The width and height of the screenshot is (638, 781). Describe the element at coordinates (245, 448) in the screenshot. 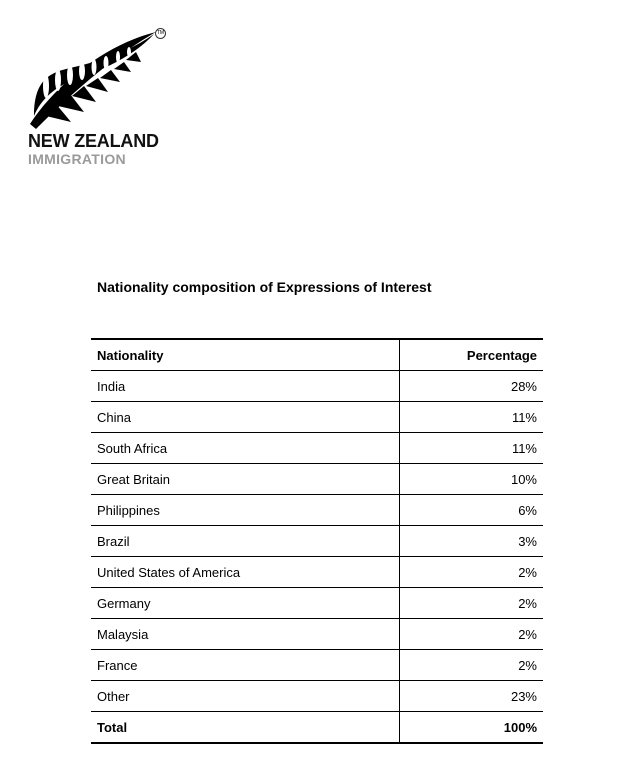

I see `nationality-cell: South Africa` at that location.